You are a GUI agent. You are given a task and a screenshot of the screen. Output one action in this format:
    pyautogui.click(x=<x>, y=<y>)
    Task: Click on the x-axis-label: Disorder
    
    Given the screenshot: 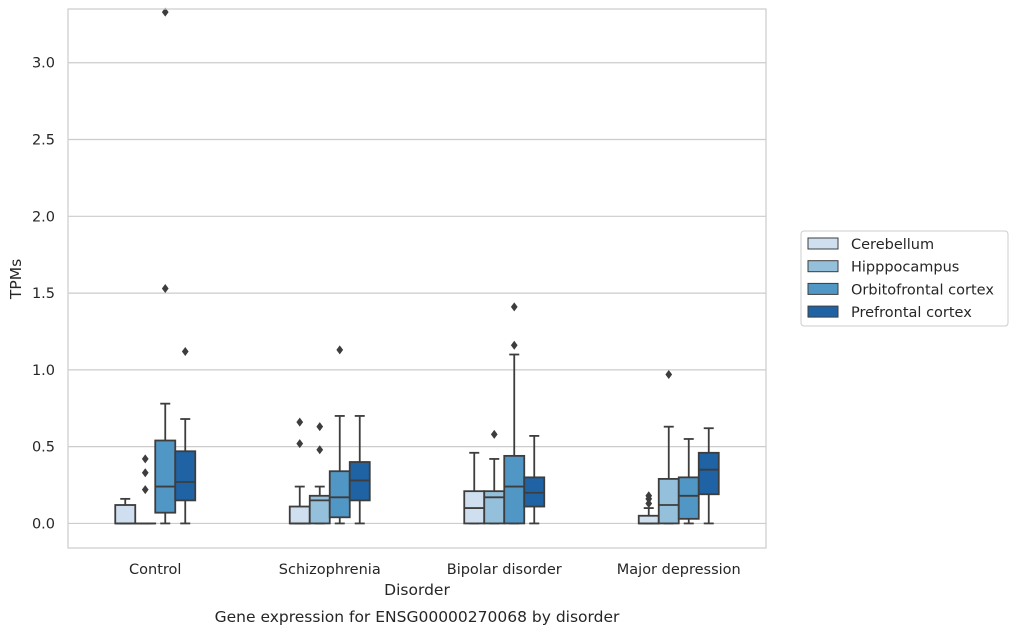 What is the action you would take?
    pyautogui.click(x=417, y=590)
    